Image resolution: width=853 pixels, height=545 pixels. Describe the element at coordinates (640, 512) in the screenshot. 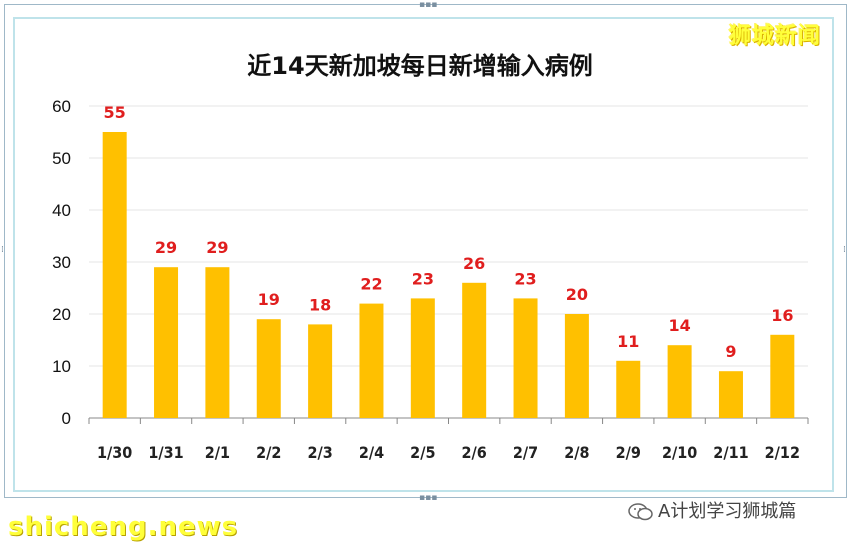

I see `wechat-icon` at that location.